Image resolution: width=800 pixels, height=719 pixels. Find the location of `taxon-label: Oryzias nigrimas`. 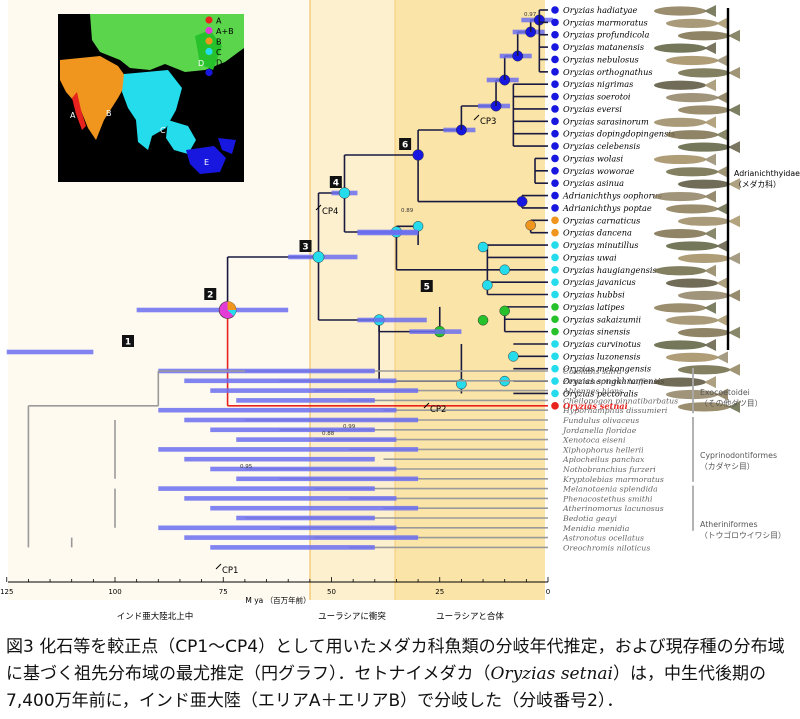

taxon-label: Oryzias nigrimas is located at coordinates (598, 84).